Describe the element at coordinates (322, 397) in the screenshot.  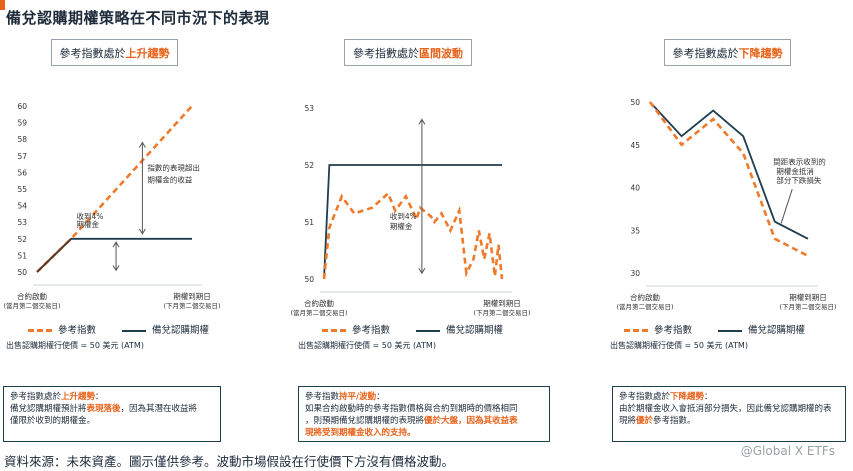
I see `note-text: 參考指數` at that location.